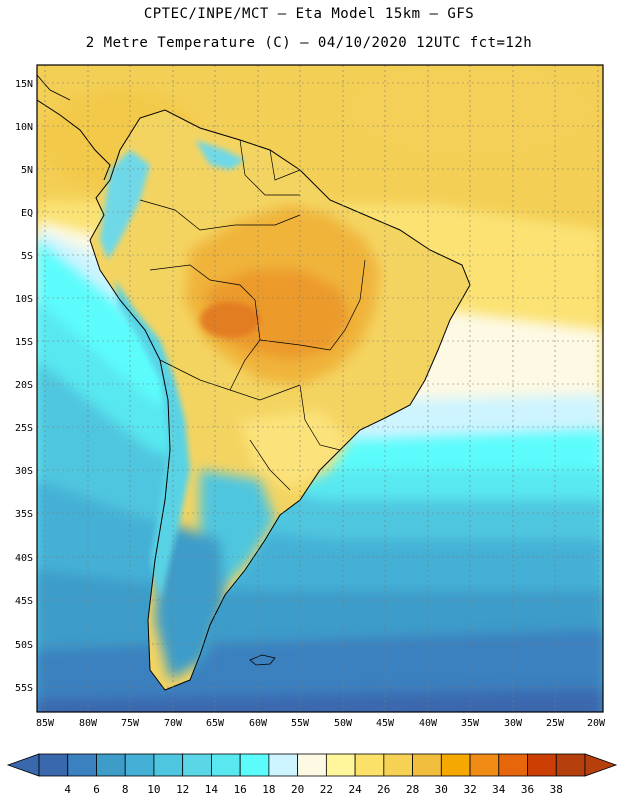 This screenshot has width=618, height=800. I want to click on lon-label: 35W, so click(470, 723).